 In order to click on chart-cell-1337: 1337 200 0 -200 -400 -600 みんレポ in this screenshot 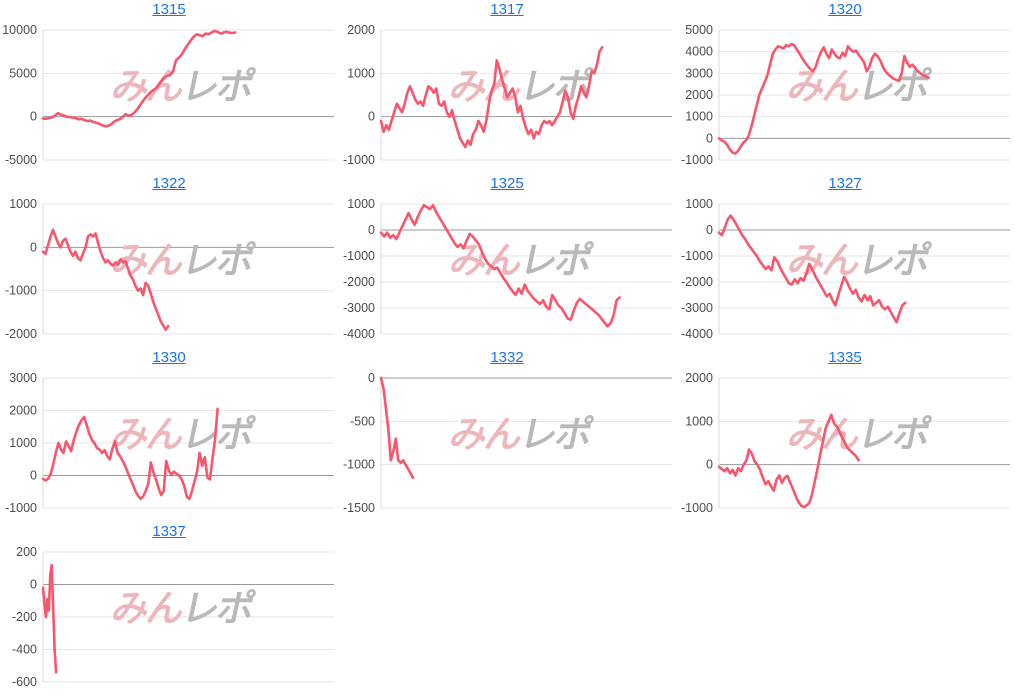, I will do `click(169, 609)`.